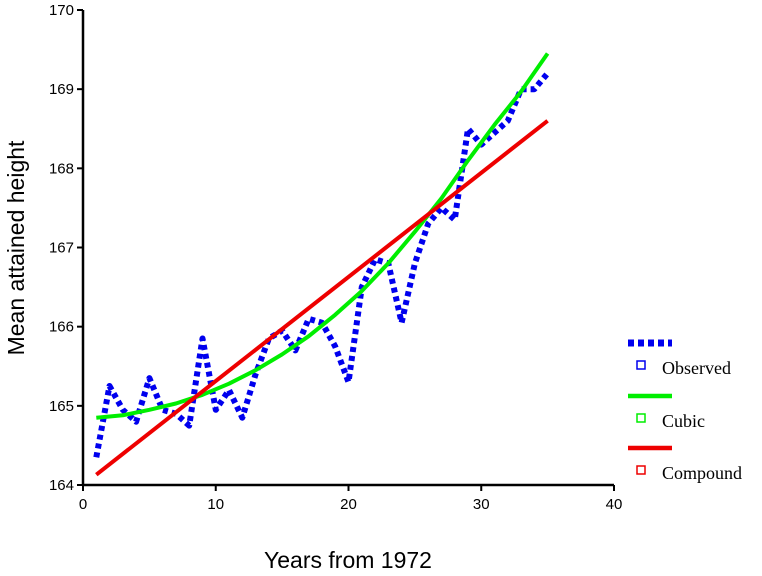 The image size is (762, 576). What do you see at coordinates (61, 406) in the screenshot?
I see `y-tick-label: 165` at bounding box center [61, 406].